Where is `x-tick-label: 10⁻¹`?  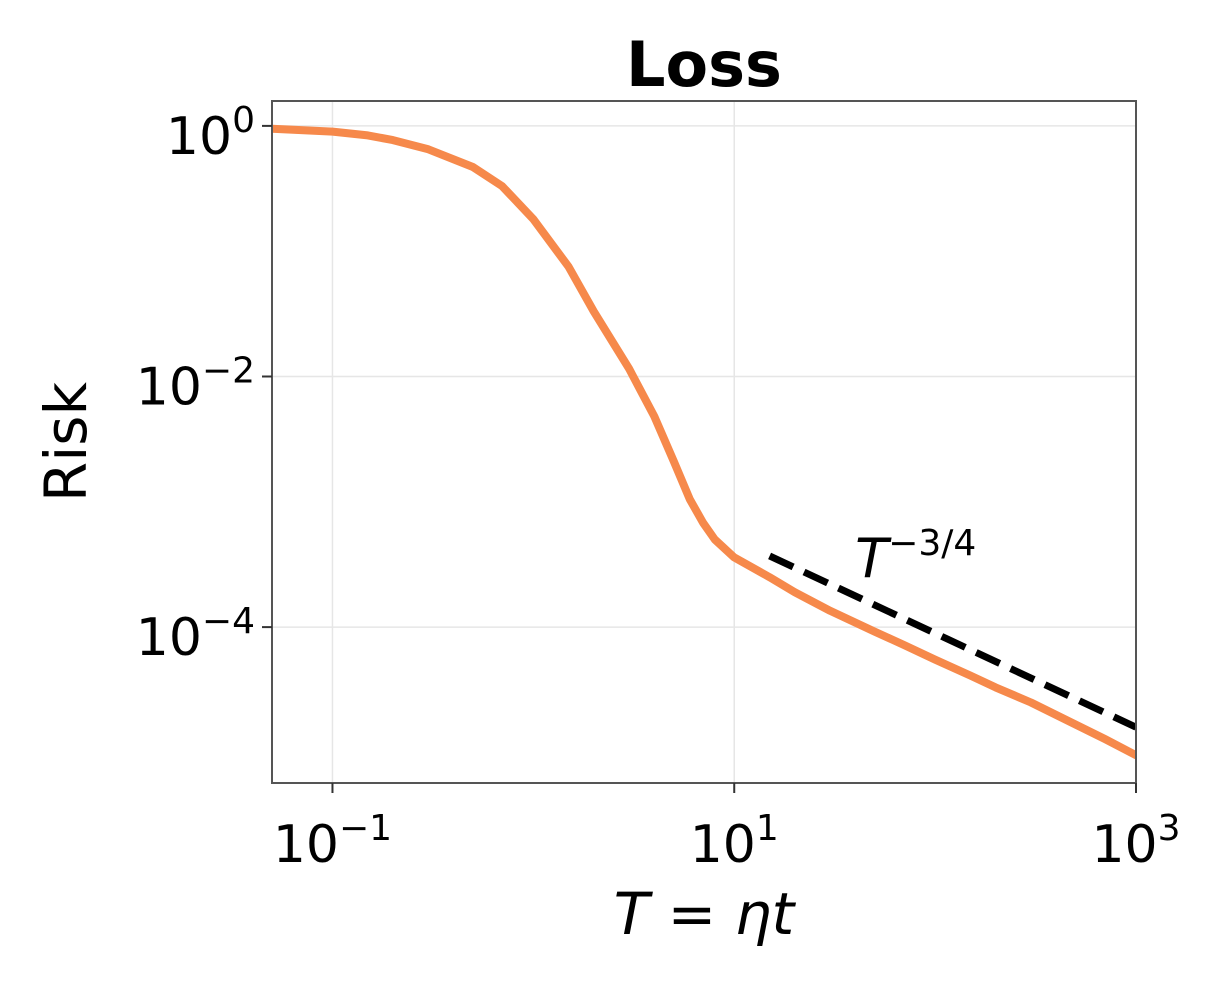 x-tick-label: 10⁻¹ is located at coordinates (332, 841).